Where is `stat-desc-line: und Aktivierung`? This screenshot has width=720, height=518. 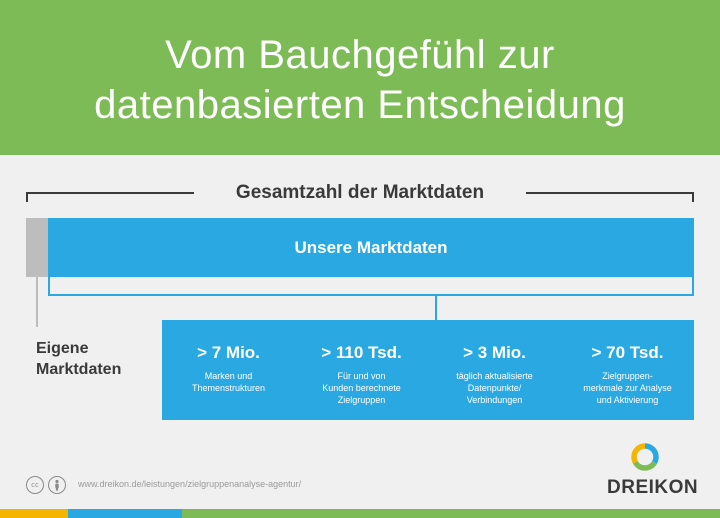 stat-desc-line: und Aktivierung is located at coordinates (627, 400).